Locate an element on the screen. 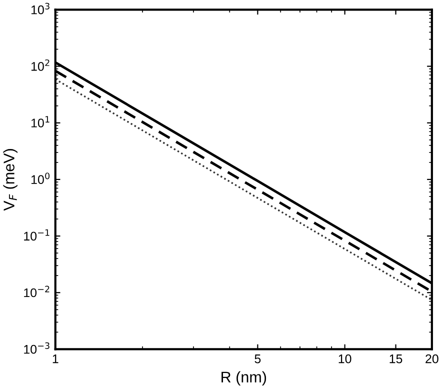 Image resolution: width=443 pixels, height=388 pixels. x-axis-title: R (nm) is located at coordinates (244, 378).